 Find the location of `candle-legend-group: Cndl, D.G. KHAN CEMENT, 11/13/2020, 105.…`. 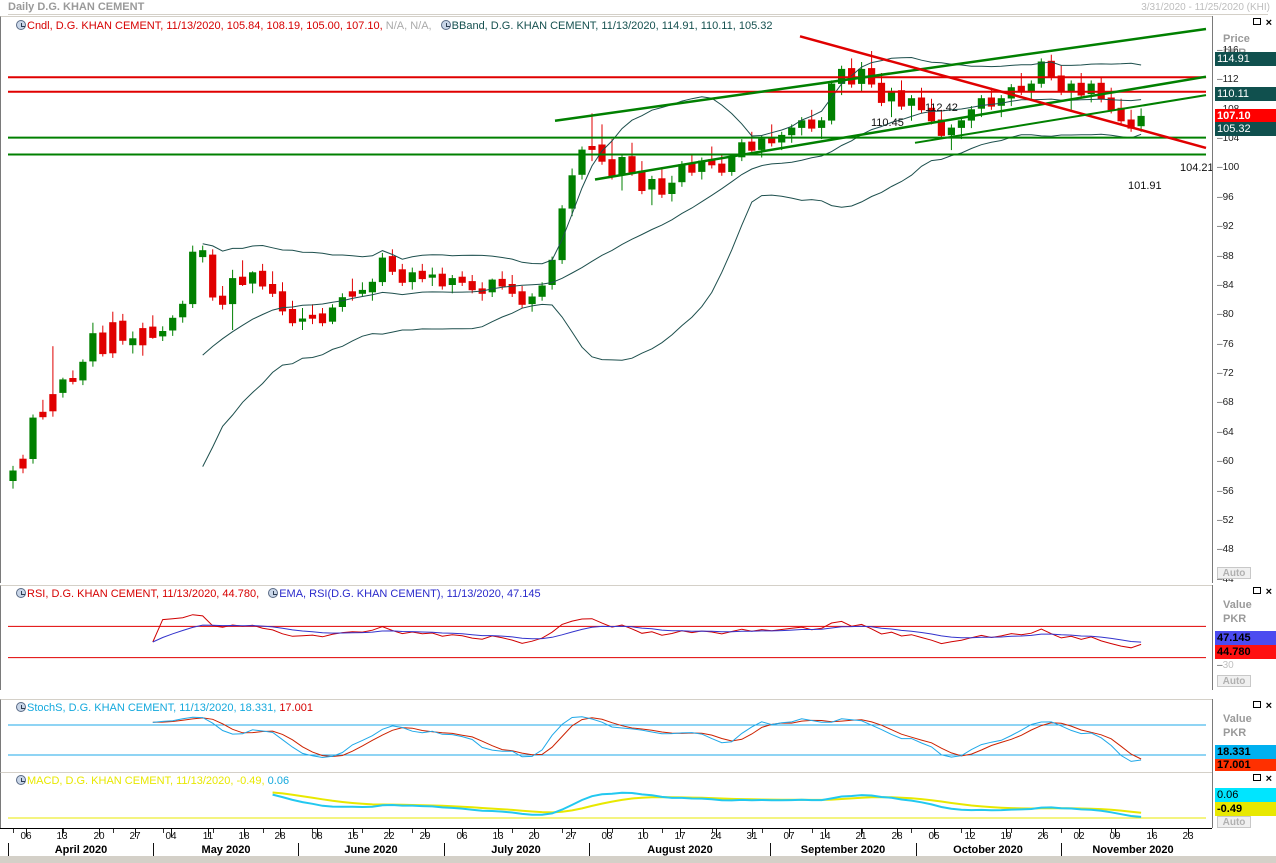

candle-legend-group: Cndl, D.G. KHAN CEMENT, 11/13/2020, 105.… is located at coordinates (224, 26).